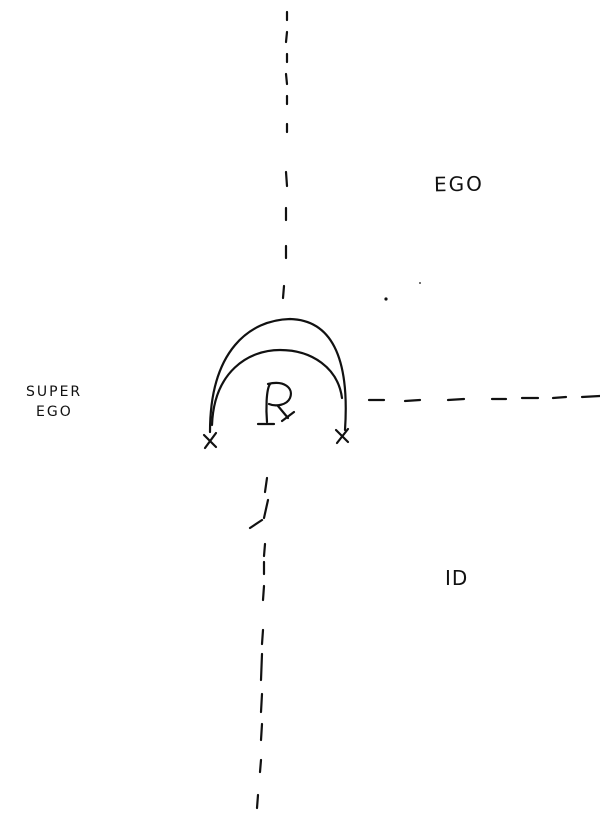  Describe the element at coordinates (54, 392) in the screenshot. I see `superego-label-line1: SUPER` at that location.